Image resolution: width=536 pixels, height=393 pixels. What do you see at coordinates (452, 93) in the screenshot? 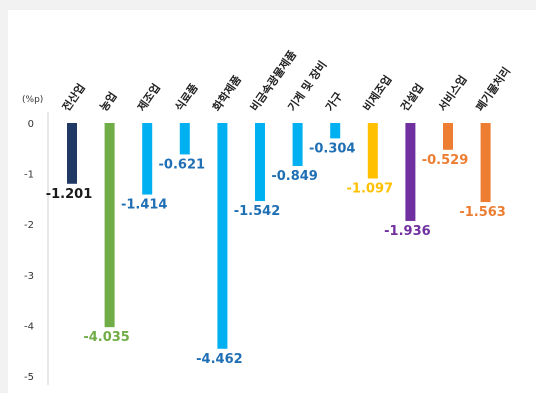
I see `category-label: 서비스업` at bounding box center [452, 93].